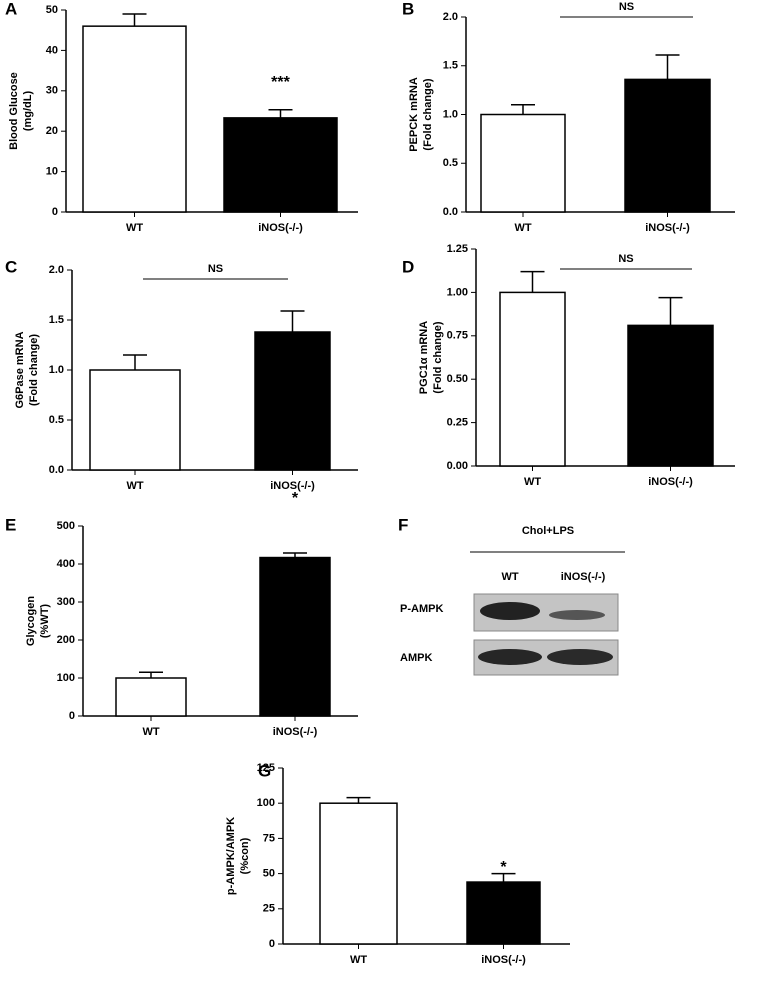  Describe the element at coordinates (52, 91) in the screenshot. I see `y-tick-label: 30` at that location.